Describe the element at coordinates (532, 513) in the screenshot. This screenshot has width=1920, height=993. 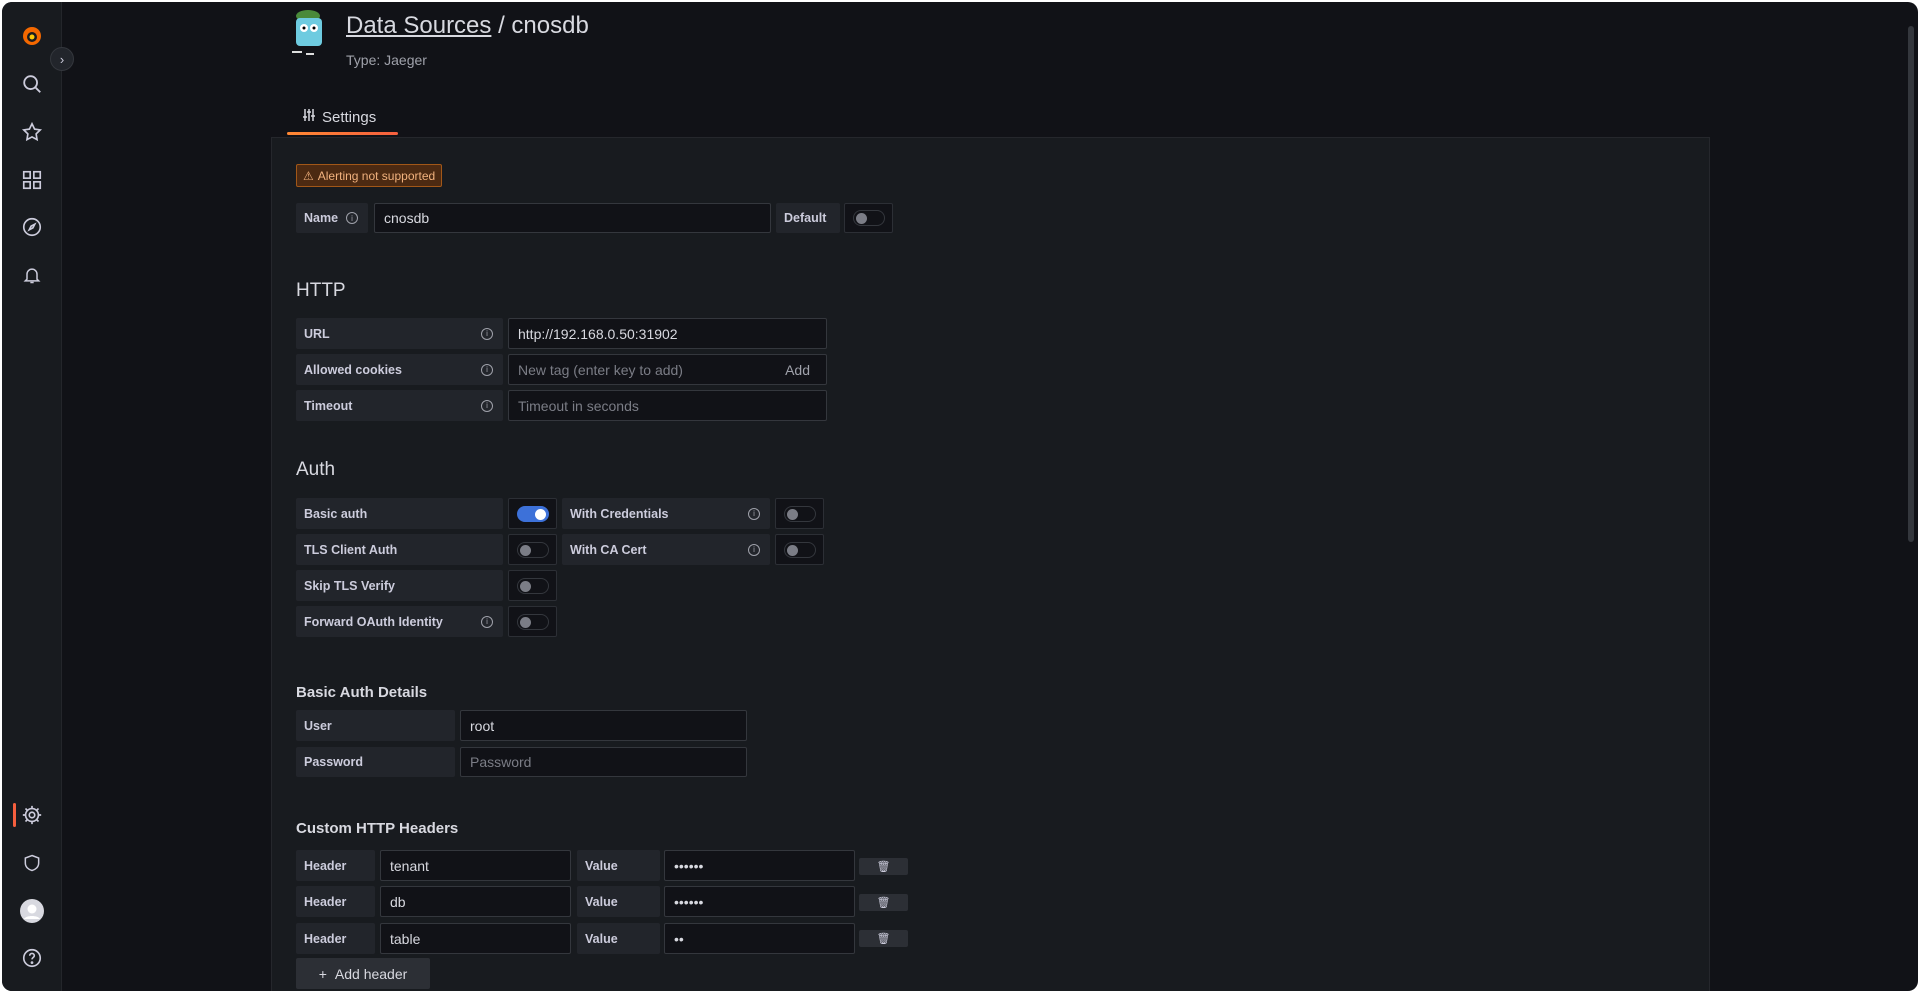
I see `basic-auth-toggle` at that location.